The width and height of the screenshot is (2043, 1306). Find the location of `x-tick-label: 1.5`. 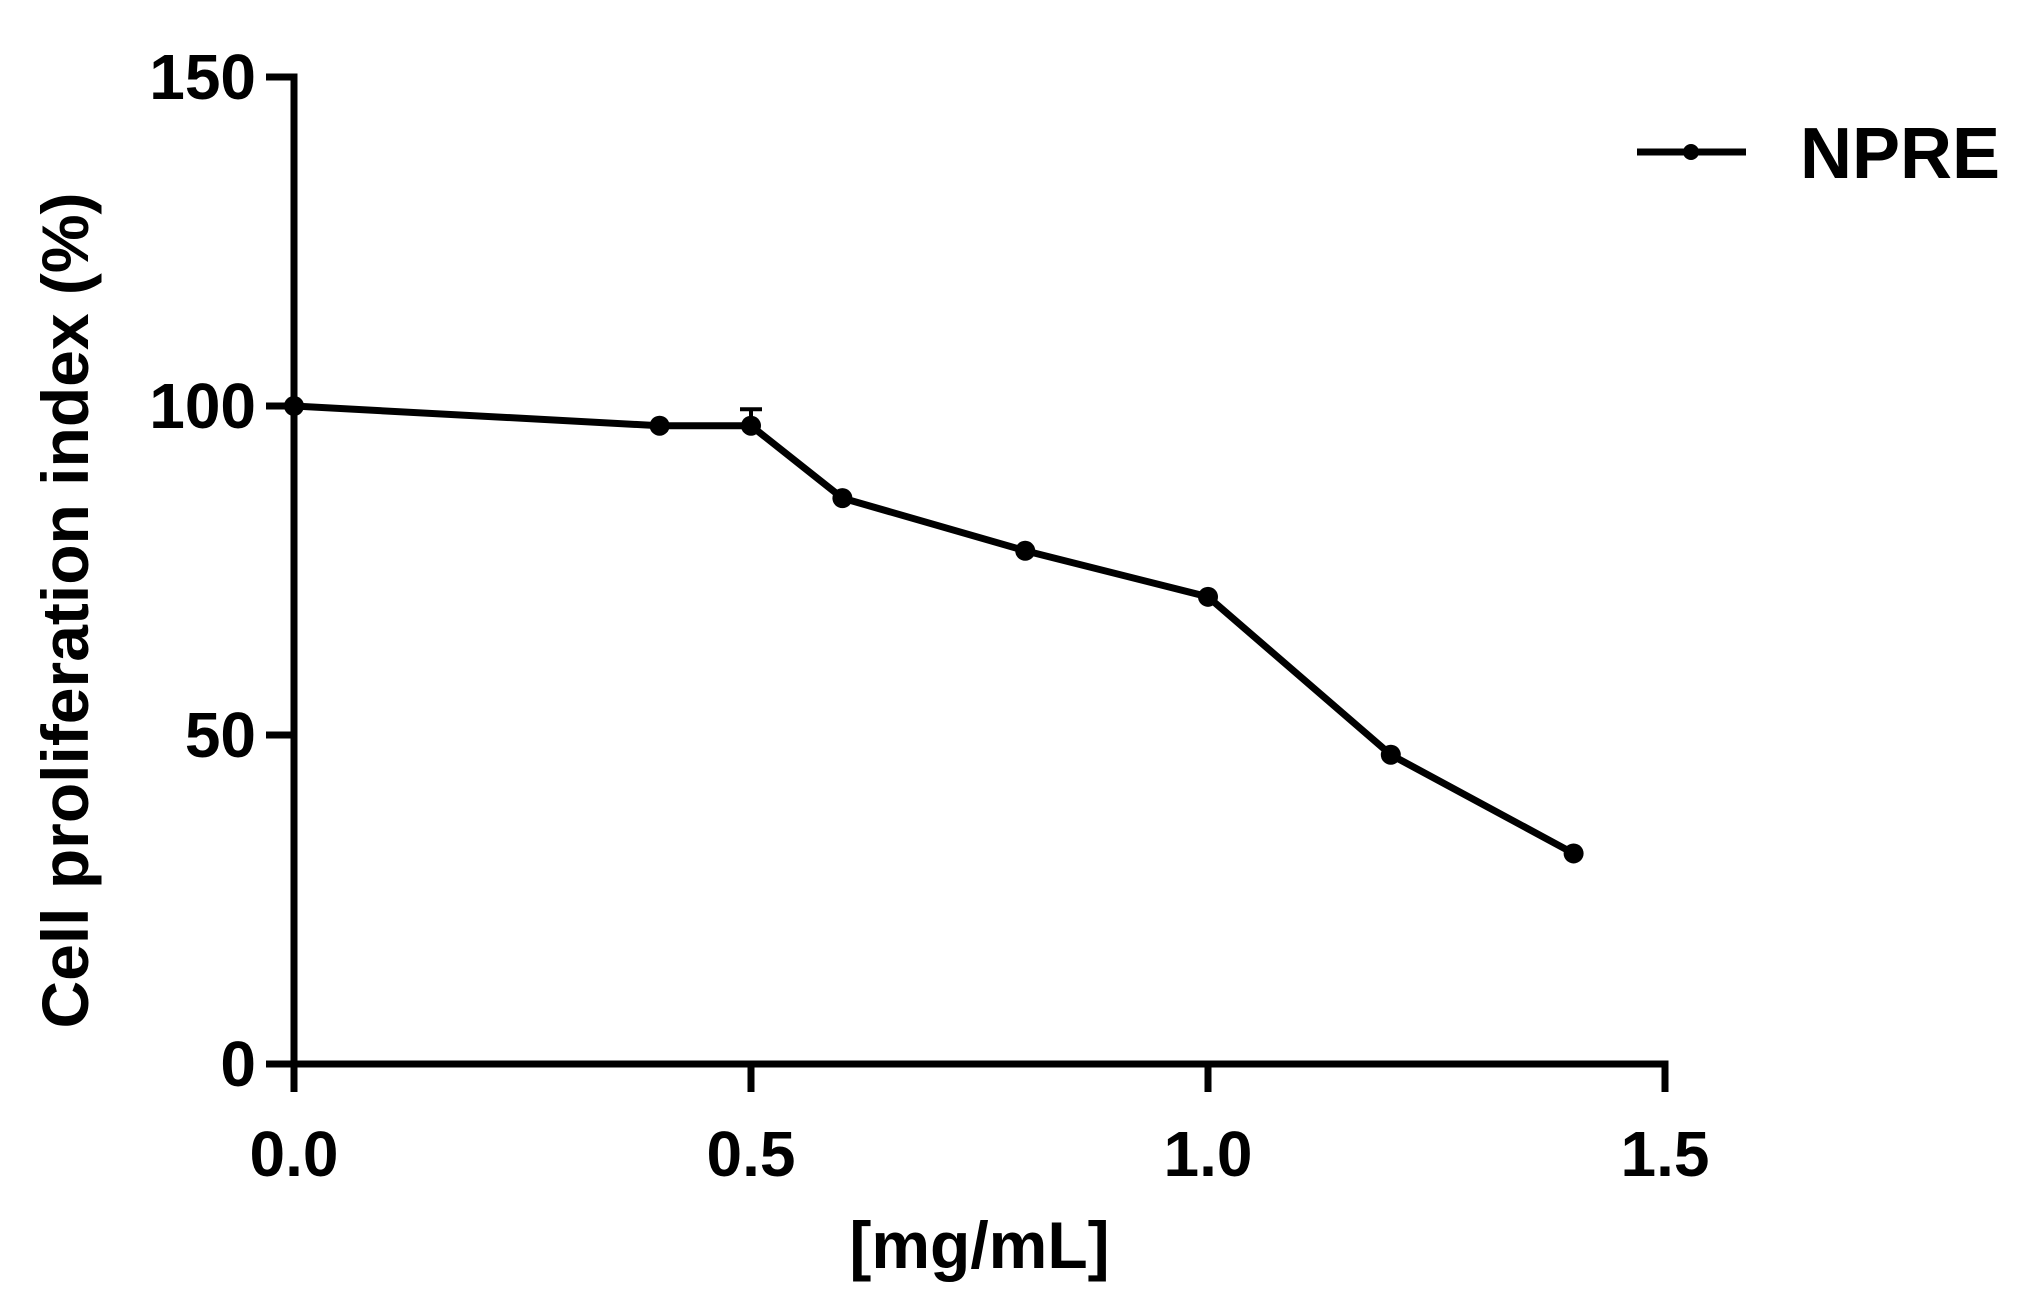

x-tick-label: 1.5 is located at coordinates (1665, 1154).